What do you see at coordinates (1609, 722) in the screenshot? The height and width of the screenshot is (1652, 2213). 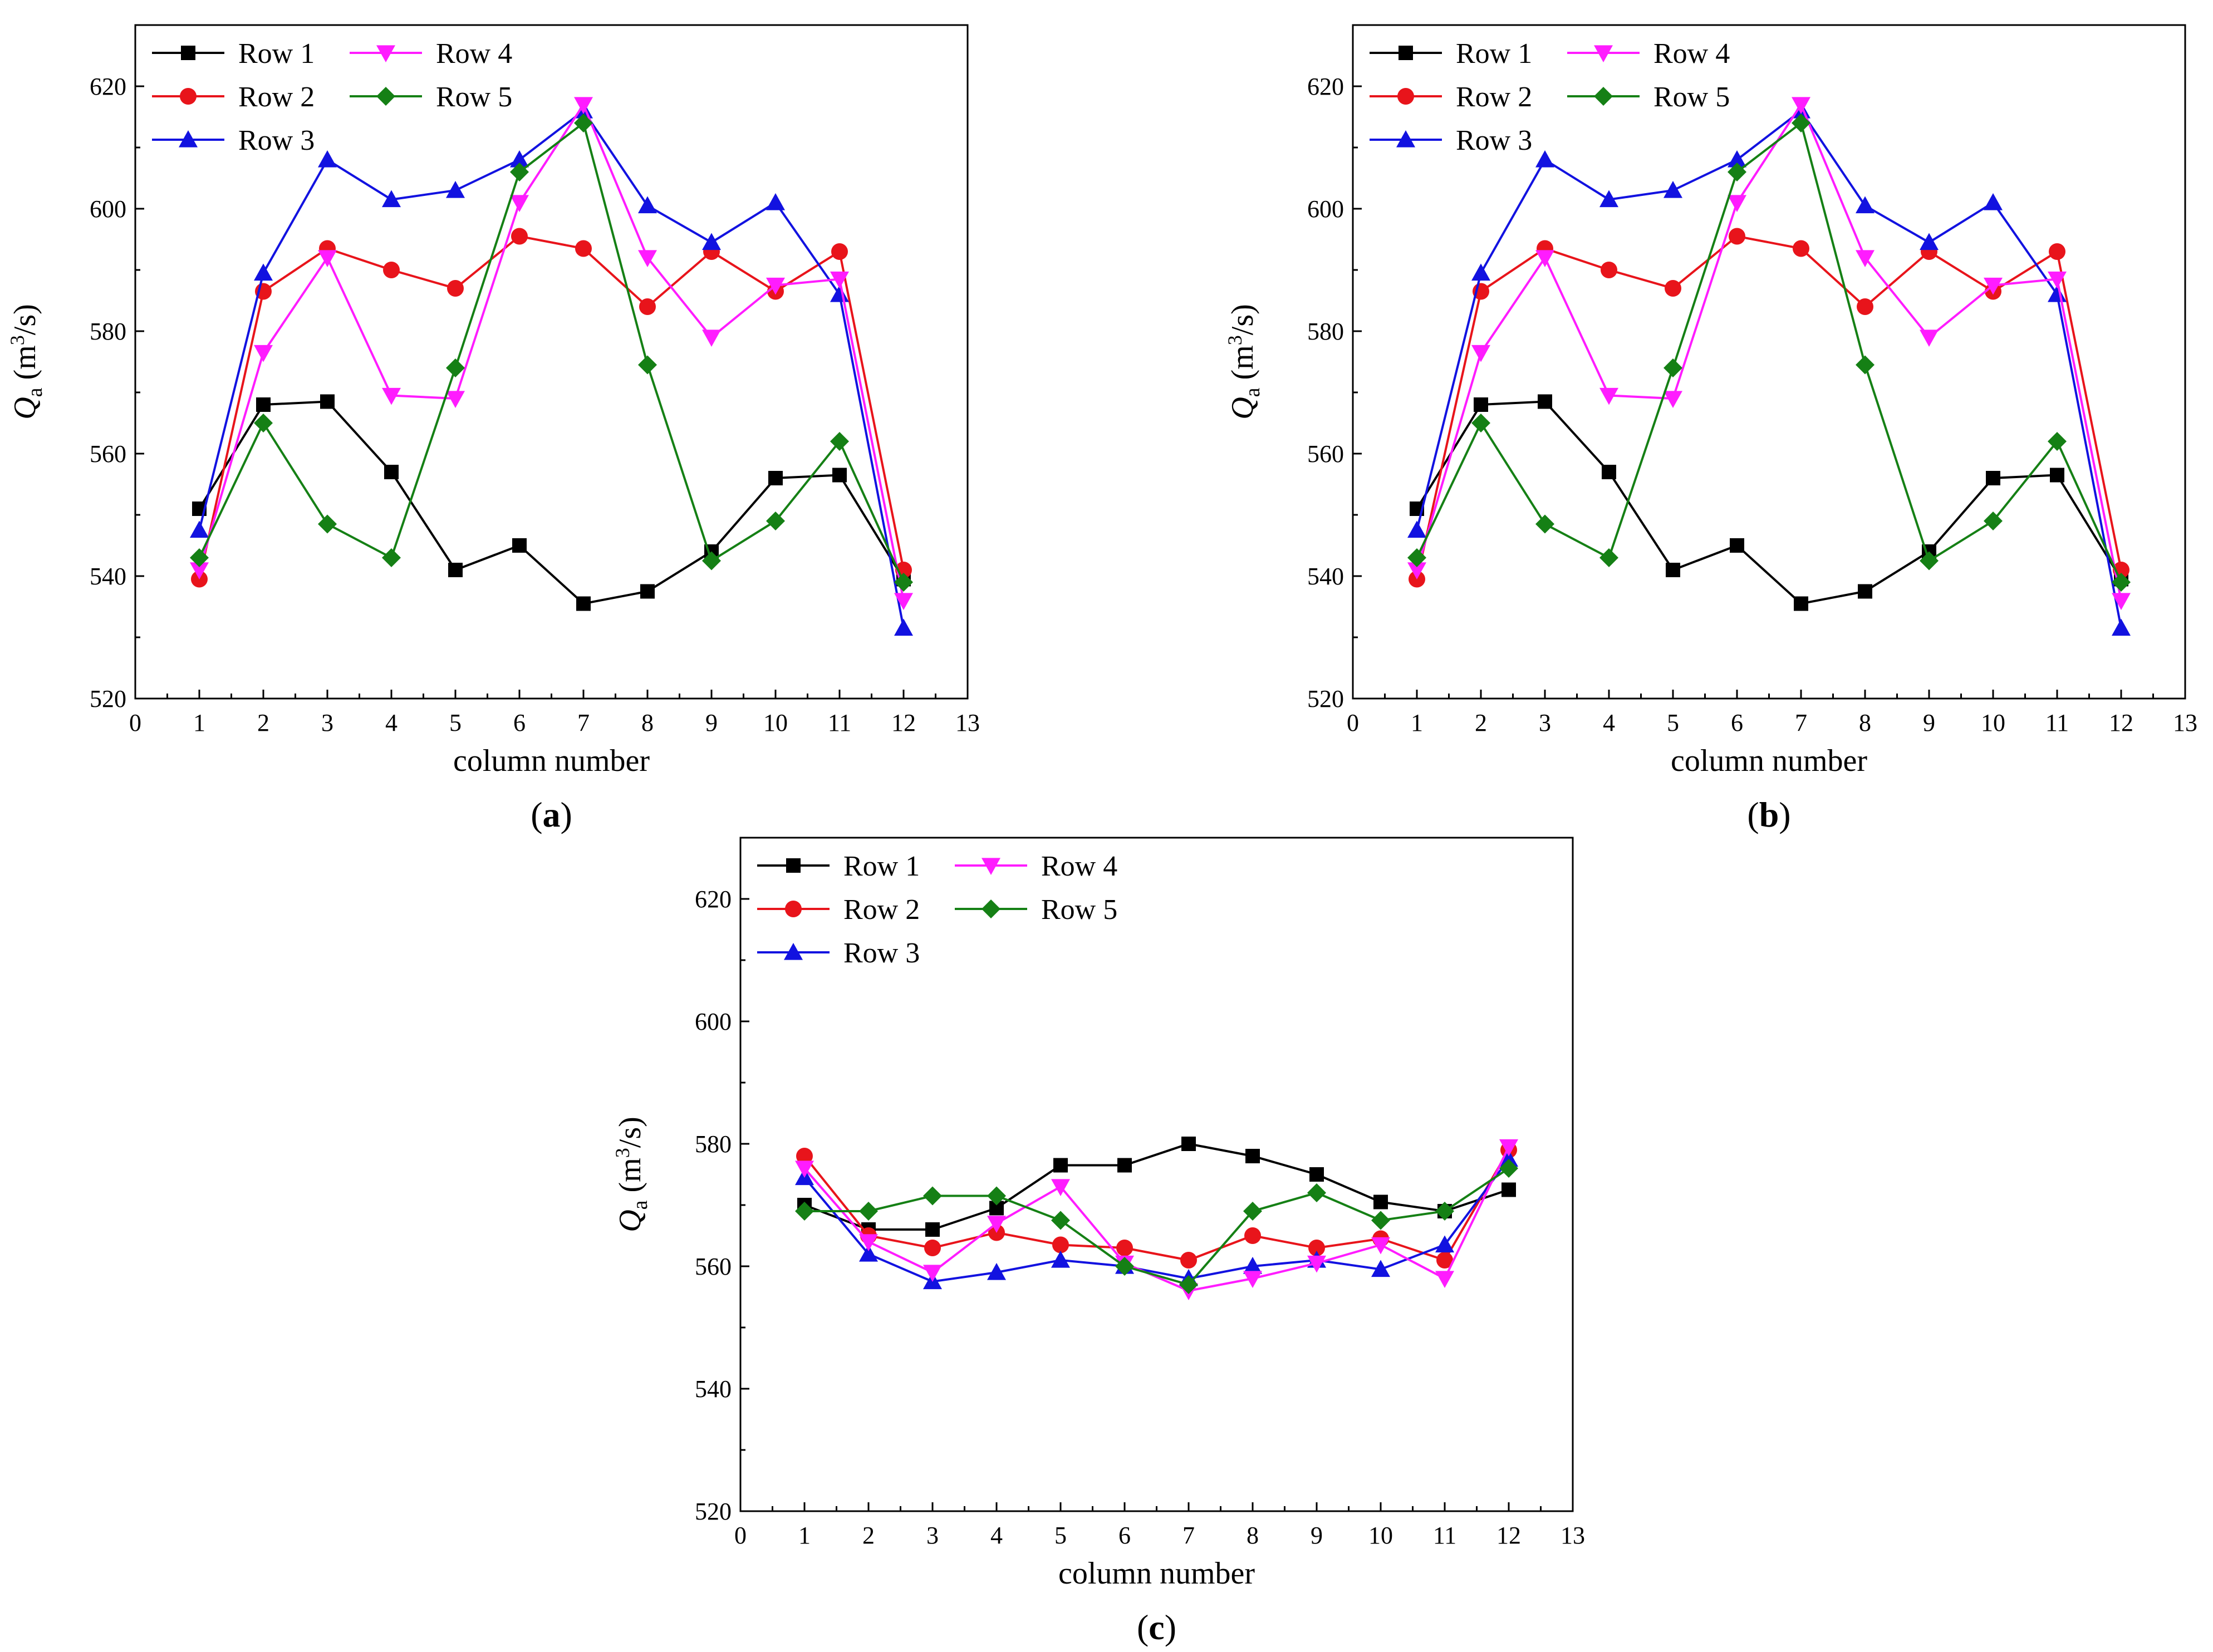 I see `x-tick-label: 4` at bounding box center [1609, 722].